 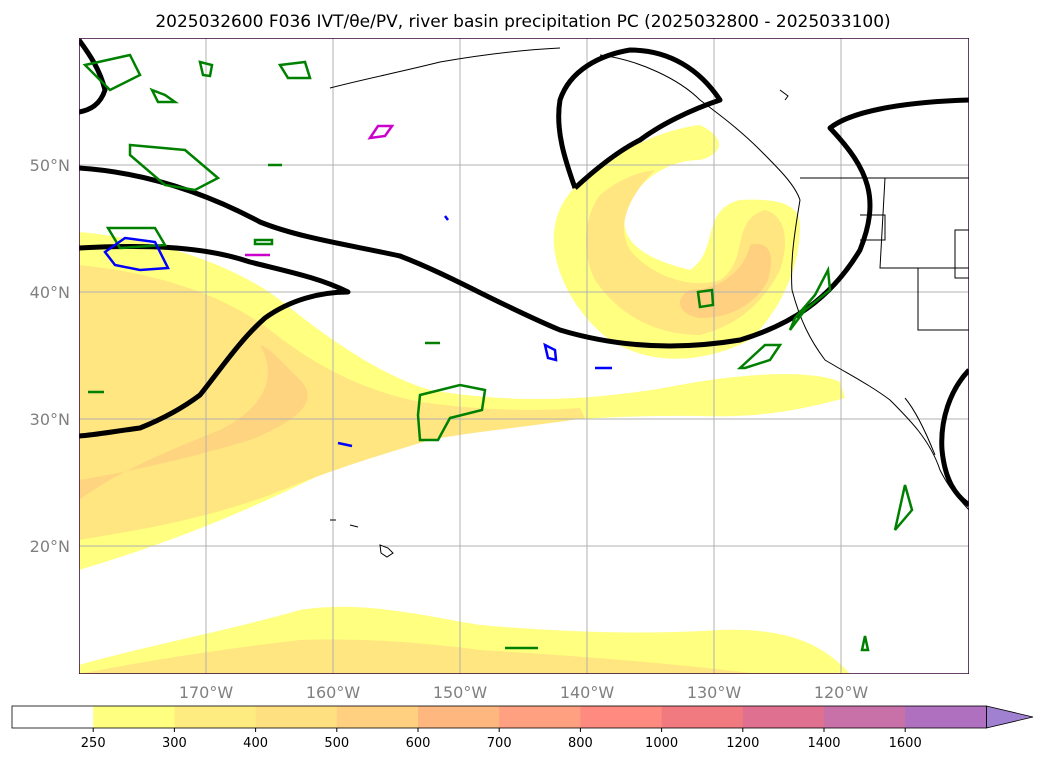 What do you see at coordinates (174, 743) in the screenshot?
I see `colorbar-tick-label: 300` at bounding box center [174, 743].